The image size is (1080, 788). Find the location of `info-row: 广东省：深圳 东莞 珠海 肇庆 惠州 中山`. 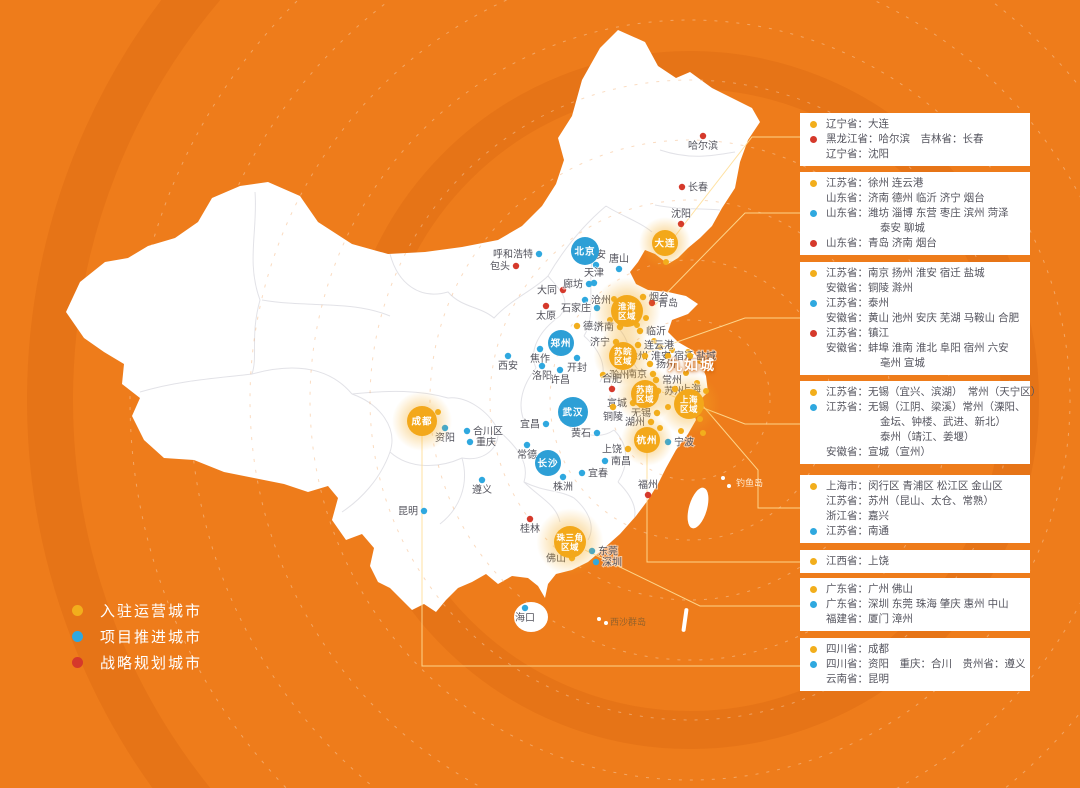

info-row: 广东省：深圳 东莞 珠海 肇庆 惠州 中山 is located at coordinates (916, 604).